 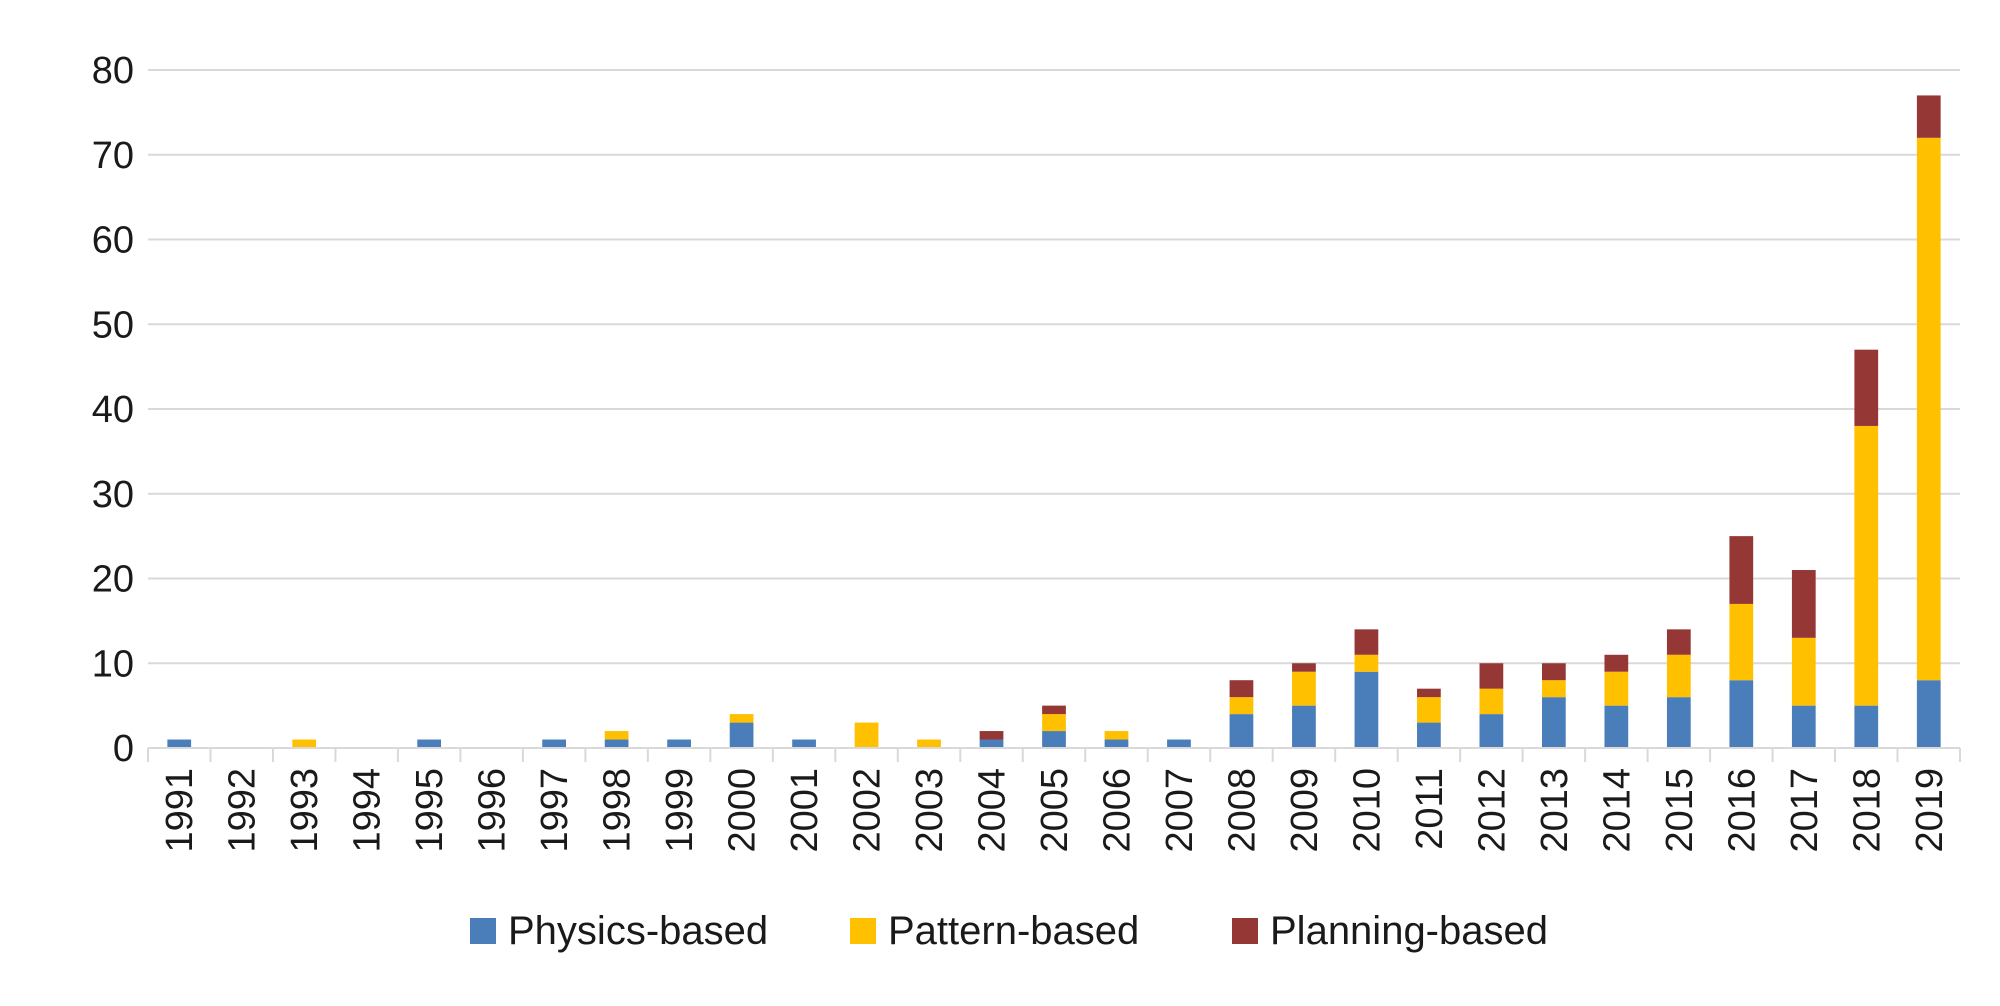 I want to click on legend-label: Physics-based, so click(x=638, y=931).